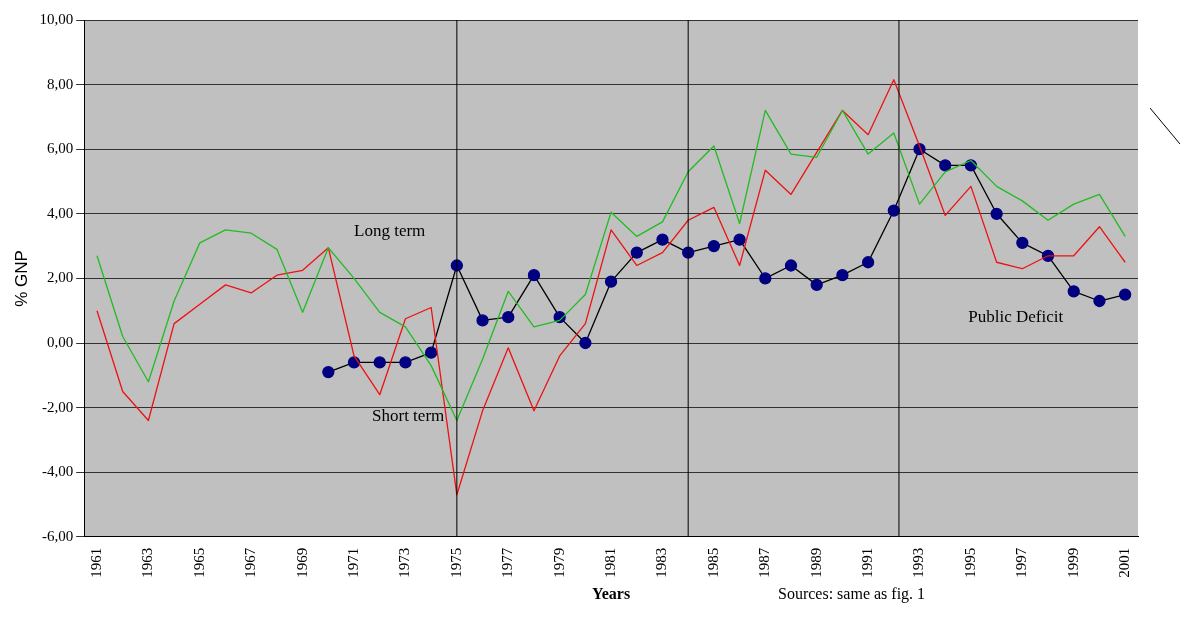  What do you see at coordinates (611, 593) in the screenshot?
I see `x-axis-title: Years` at bounding box center [611, 593].